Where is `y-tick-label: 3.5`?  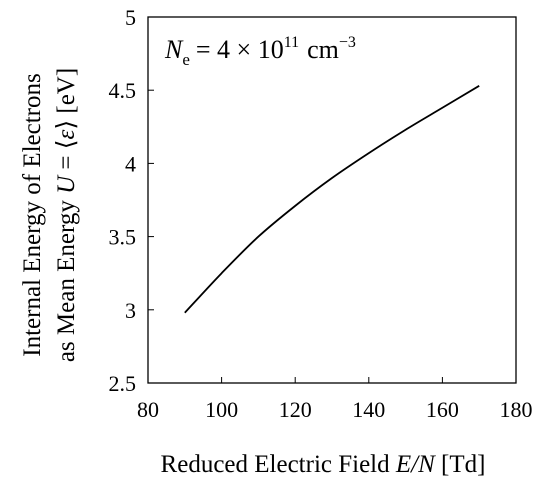 y-tick-label: 3.5 is located at coordinates (123, 237).